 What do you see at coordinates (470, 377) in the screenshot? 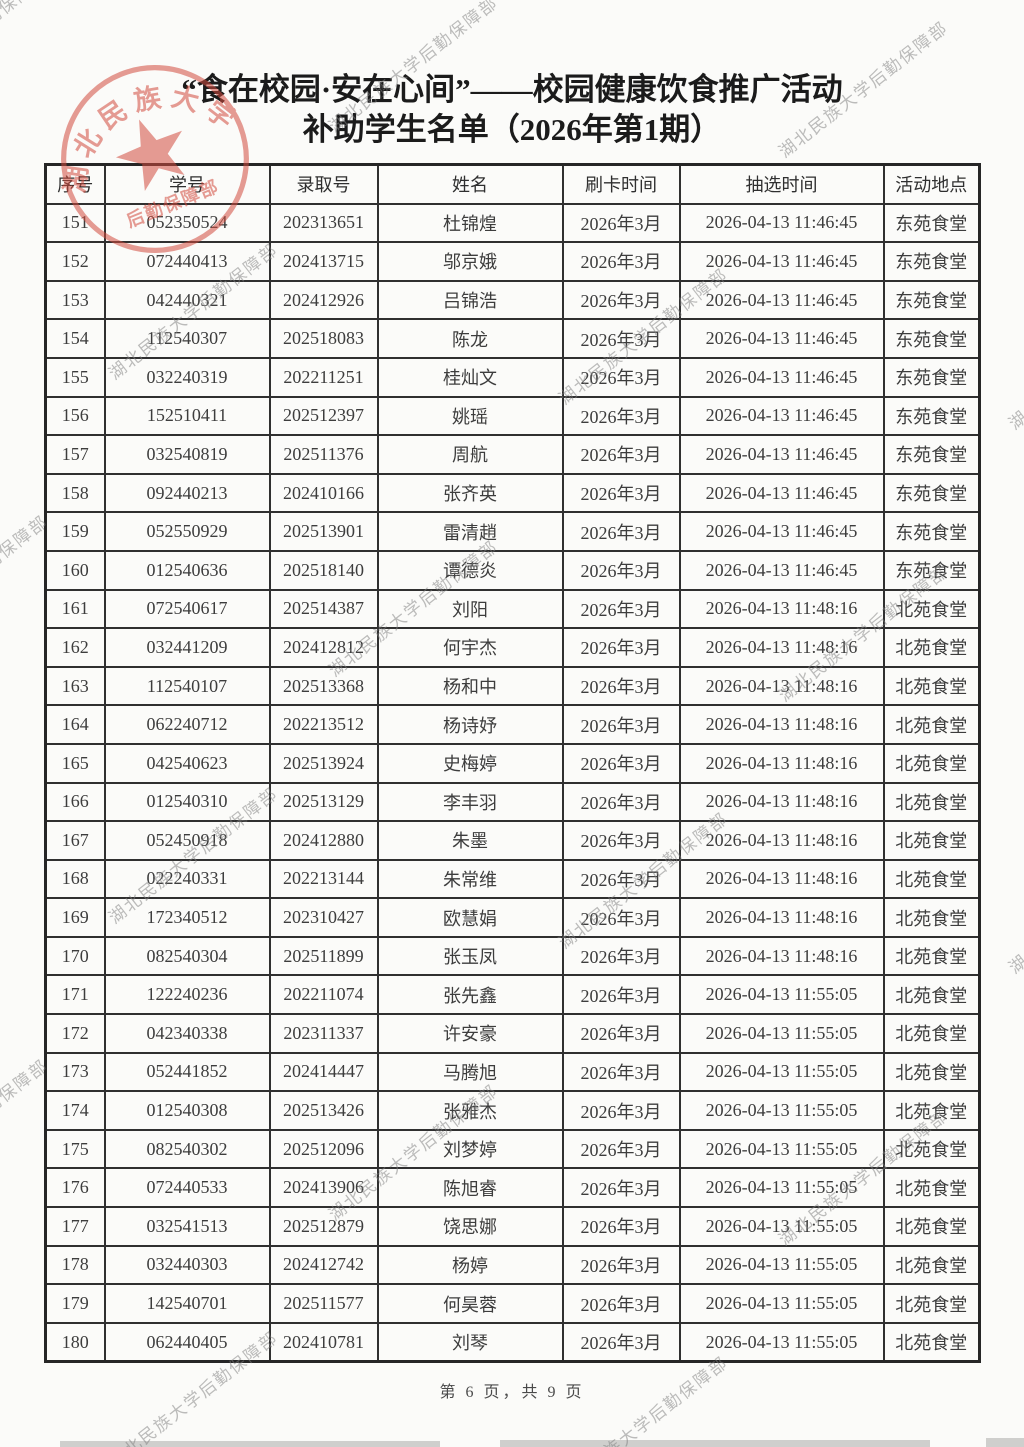
I see `table-cell: 桂灿文` at bounding box center [470, 377].